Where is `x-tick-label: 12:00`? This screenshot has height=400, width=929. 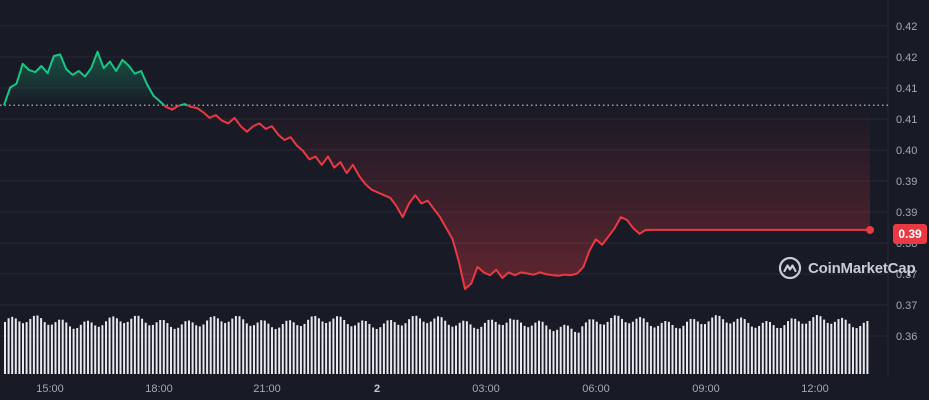 x-tick-label: 12:00 is located at coordinates (815, 389).